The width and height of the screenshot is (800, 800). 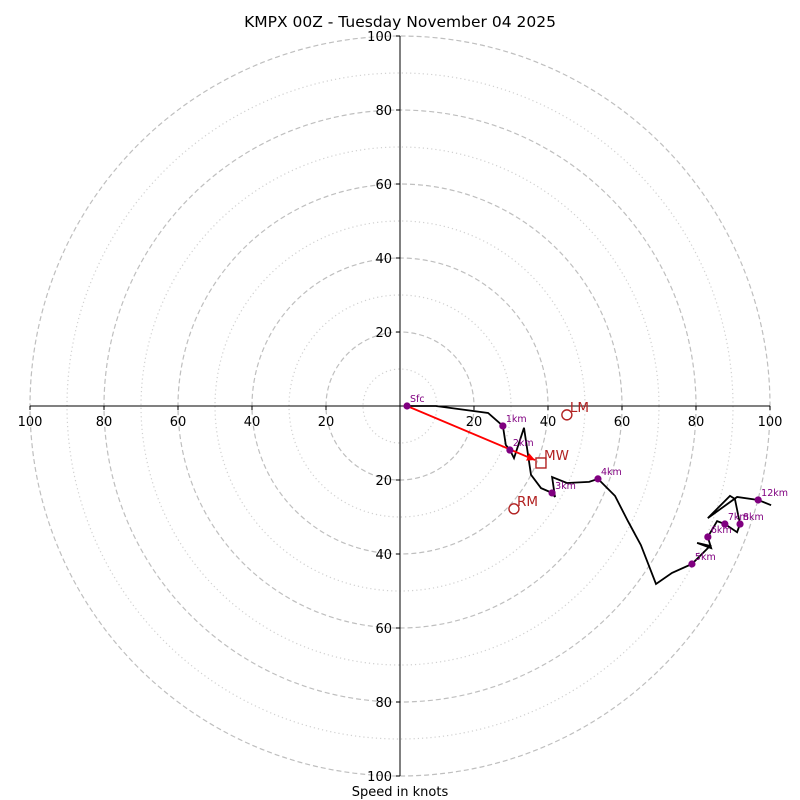 What do you see at coordinates (705, 557) in the screenshot?
I see `height-label-5km: 5km` at bounding box center [705, 557].